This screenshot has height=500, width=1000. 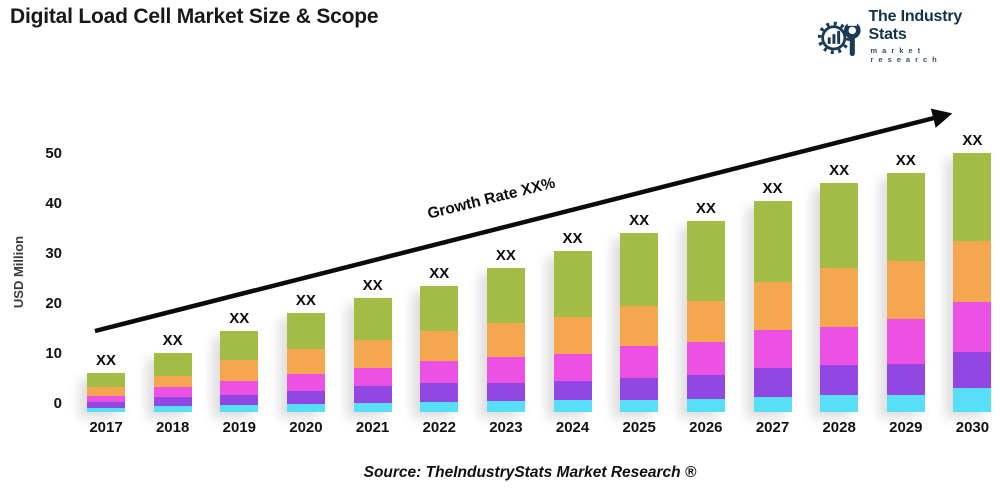 What do you see at coordinates (972, 427) in the screenshot?
I see `x-tick-label: 2030` at bounding box center [972, 427].